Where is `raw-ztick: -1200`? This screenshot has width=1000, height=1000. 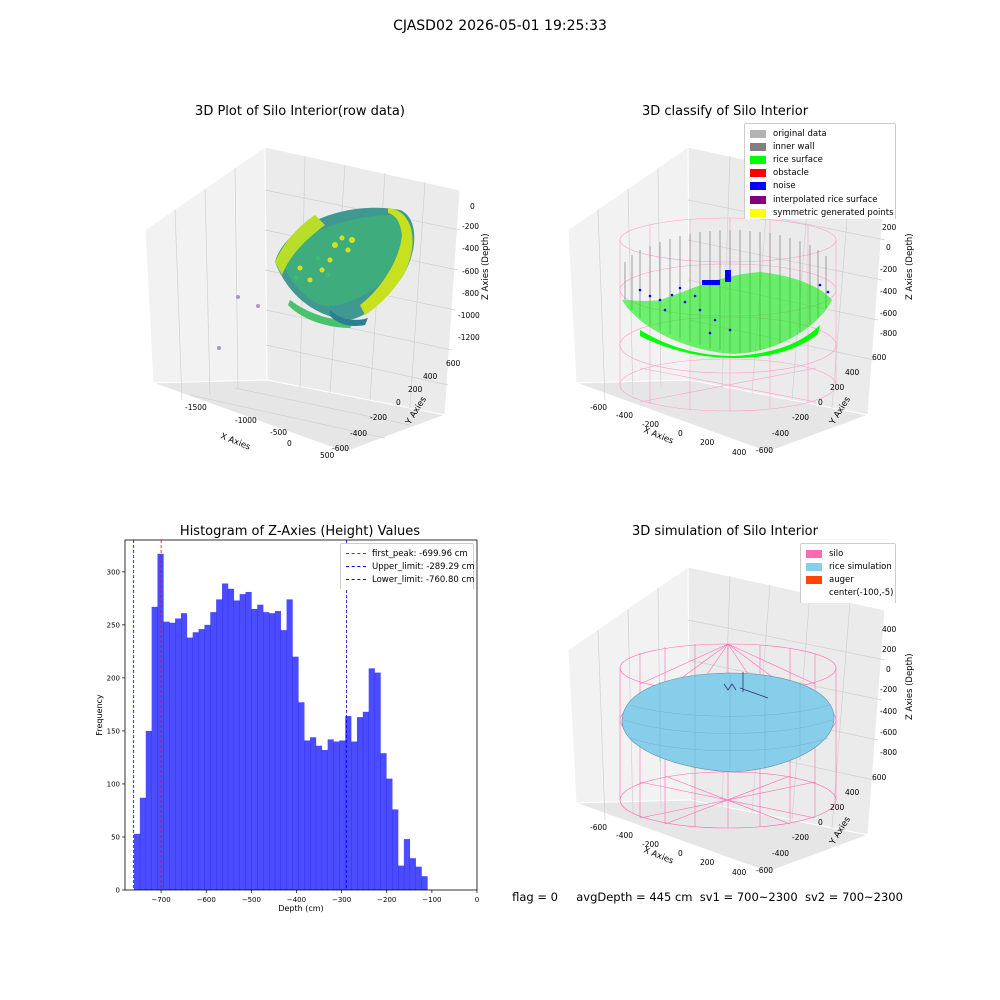 raw-ztick: -1200 is located at coordinates (469, 337).